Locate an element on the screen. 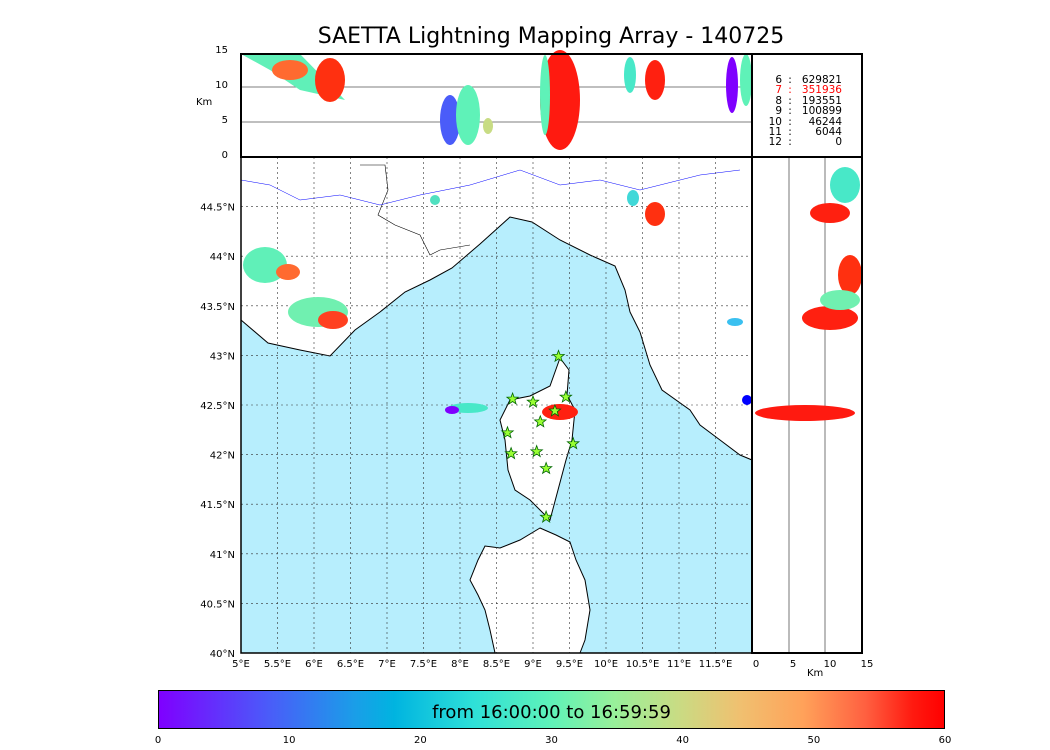  altitude-axis-label: Km is located at coordinates (204, 102).